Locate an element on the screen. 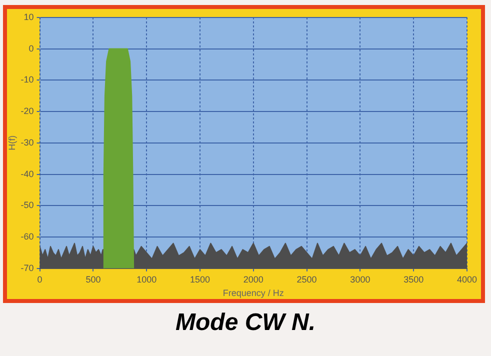 The width and height of the screenshot is (491, 356). y-tick-label: -60 is located at coordinates (27, 237).